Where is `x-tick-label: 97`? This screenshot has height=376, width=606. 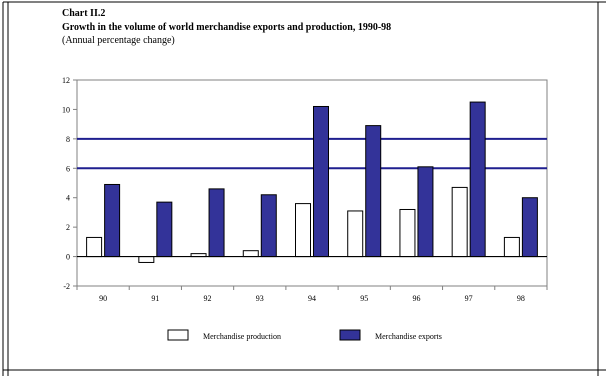
x-tick-label: 97 is located at coordinates (469, 298).